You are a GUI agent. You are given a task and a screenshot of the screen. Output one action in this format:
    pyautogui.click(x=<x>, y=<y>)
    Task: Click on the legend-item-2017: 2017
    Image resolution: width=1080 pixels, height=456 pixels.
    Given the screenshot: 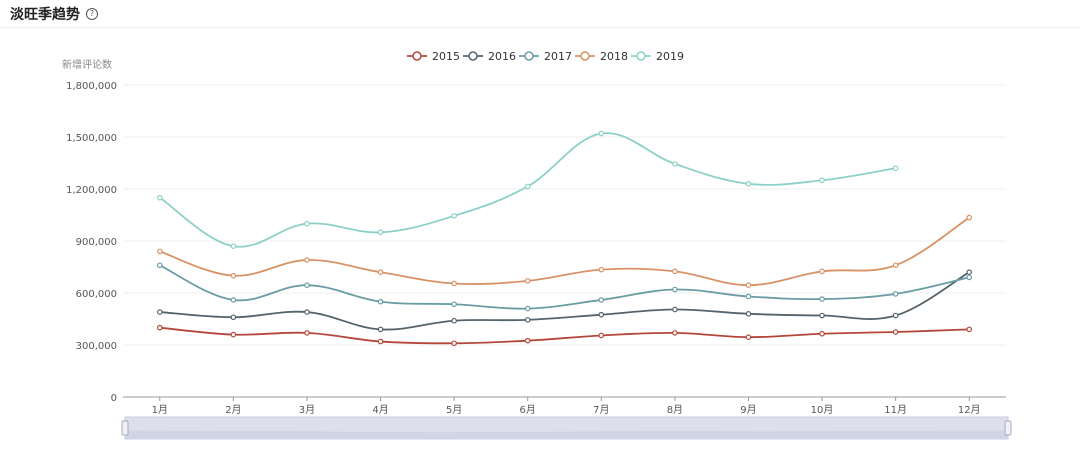 What is the action you would take?
    pyautogui.click(x=545, y=56)
    